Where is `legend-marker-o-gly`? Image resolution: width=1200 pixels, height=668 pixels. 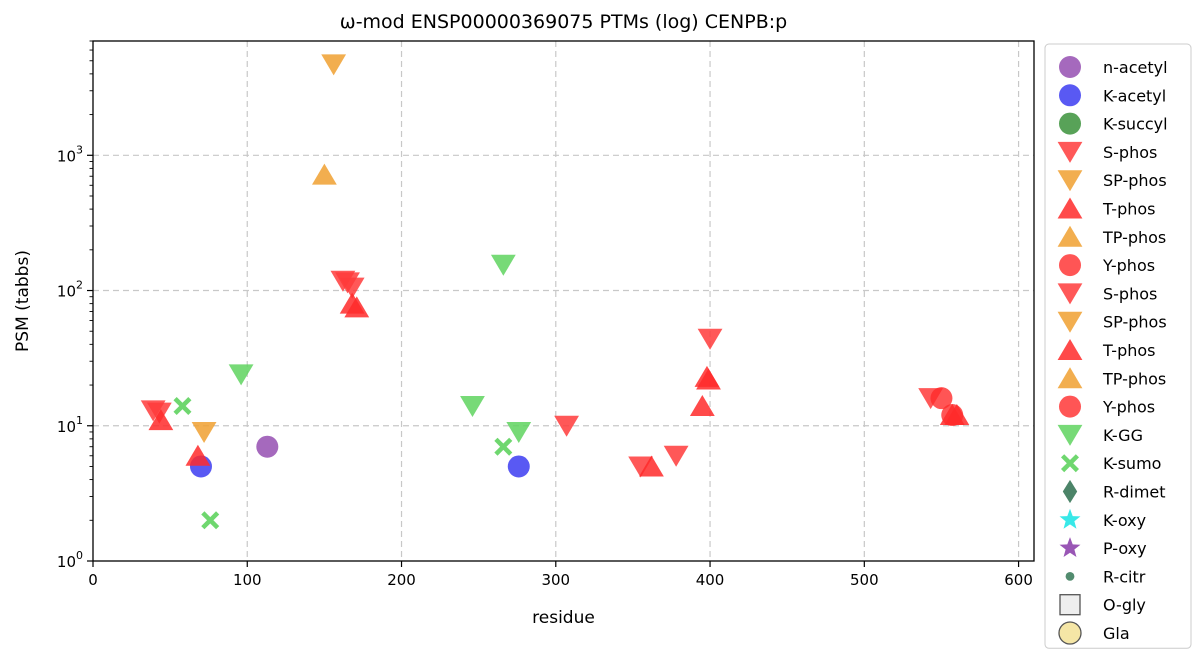
legend-marker-o-gly is located at coordinates (1070, 605).